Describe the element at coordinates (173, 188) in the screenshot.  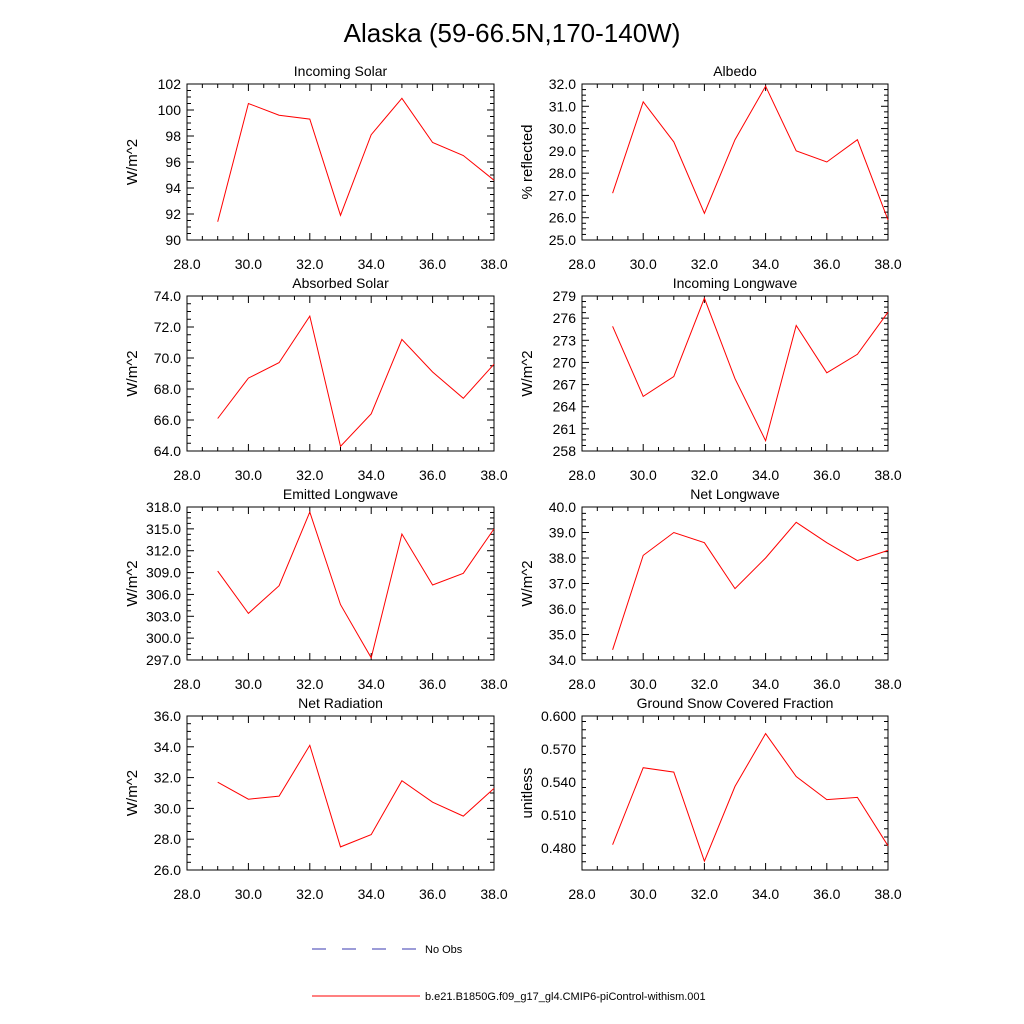
I see `y-tick-label: 94` at that location.